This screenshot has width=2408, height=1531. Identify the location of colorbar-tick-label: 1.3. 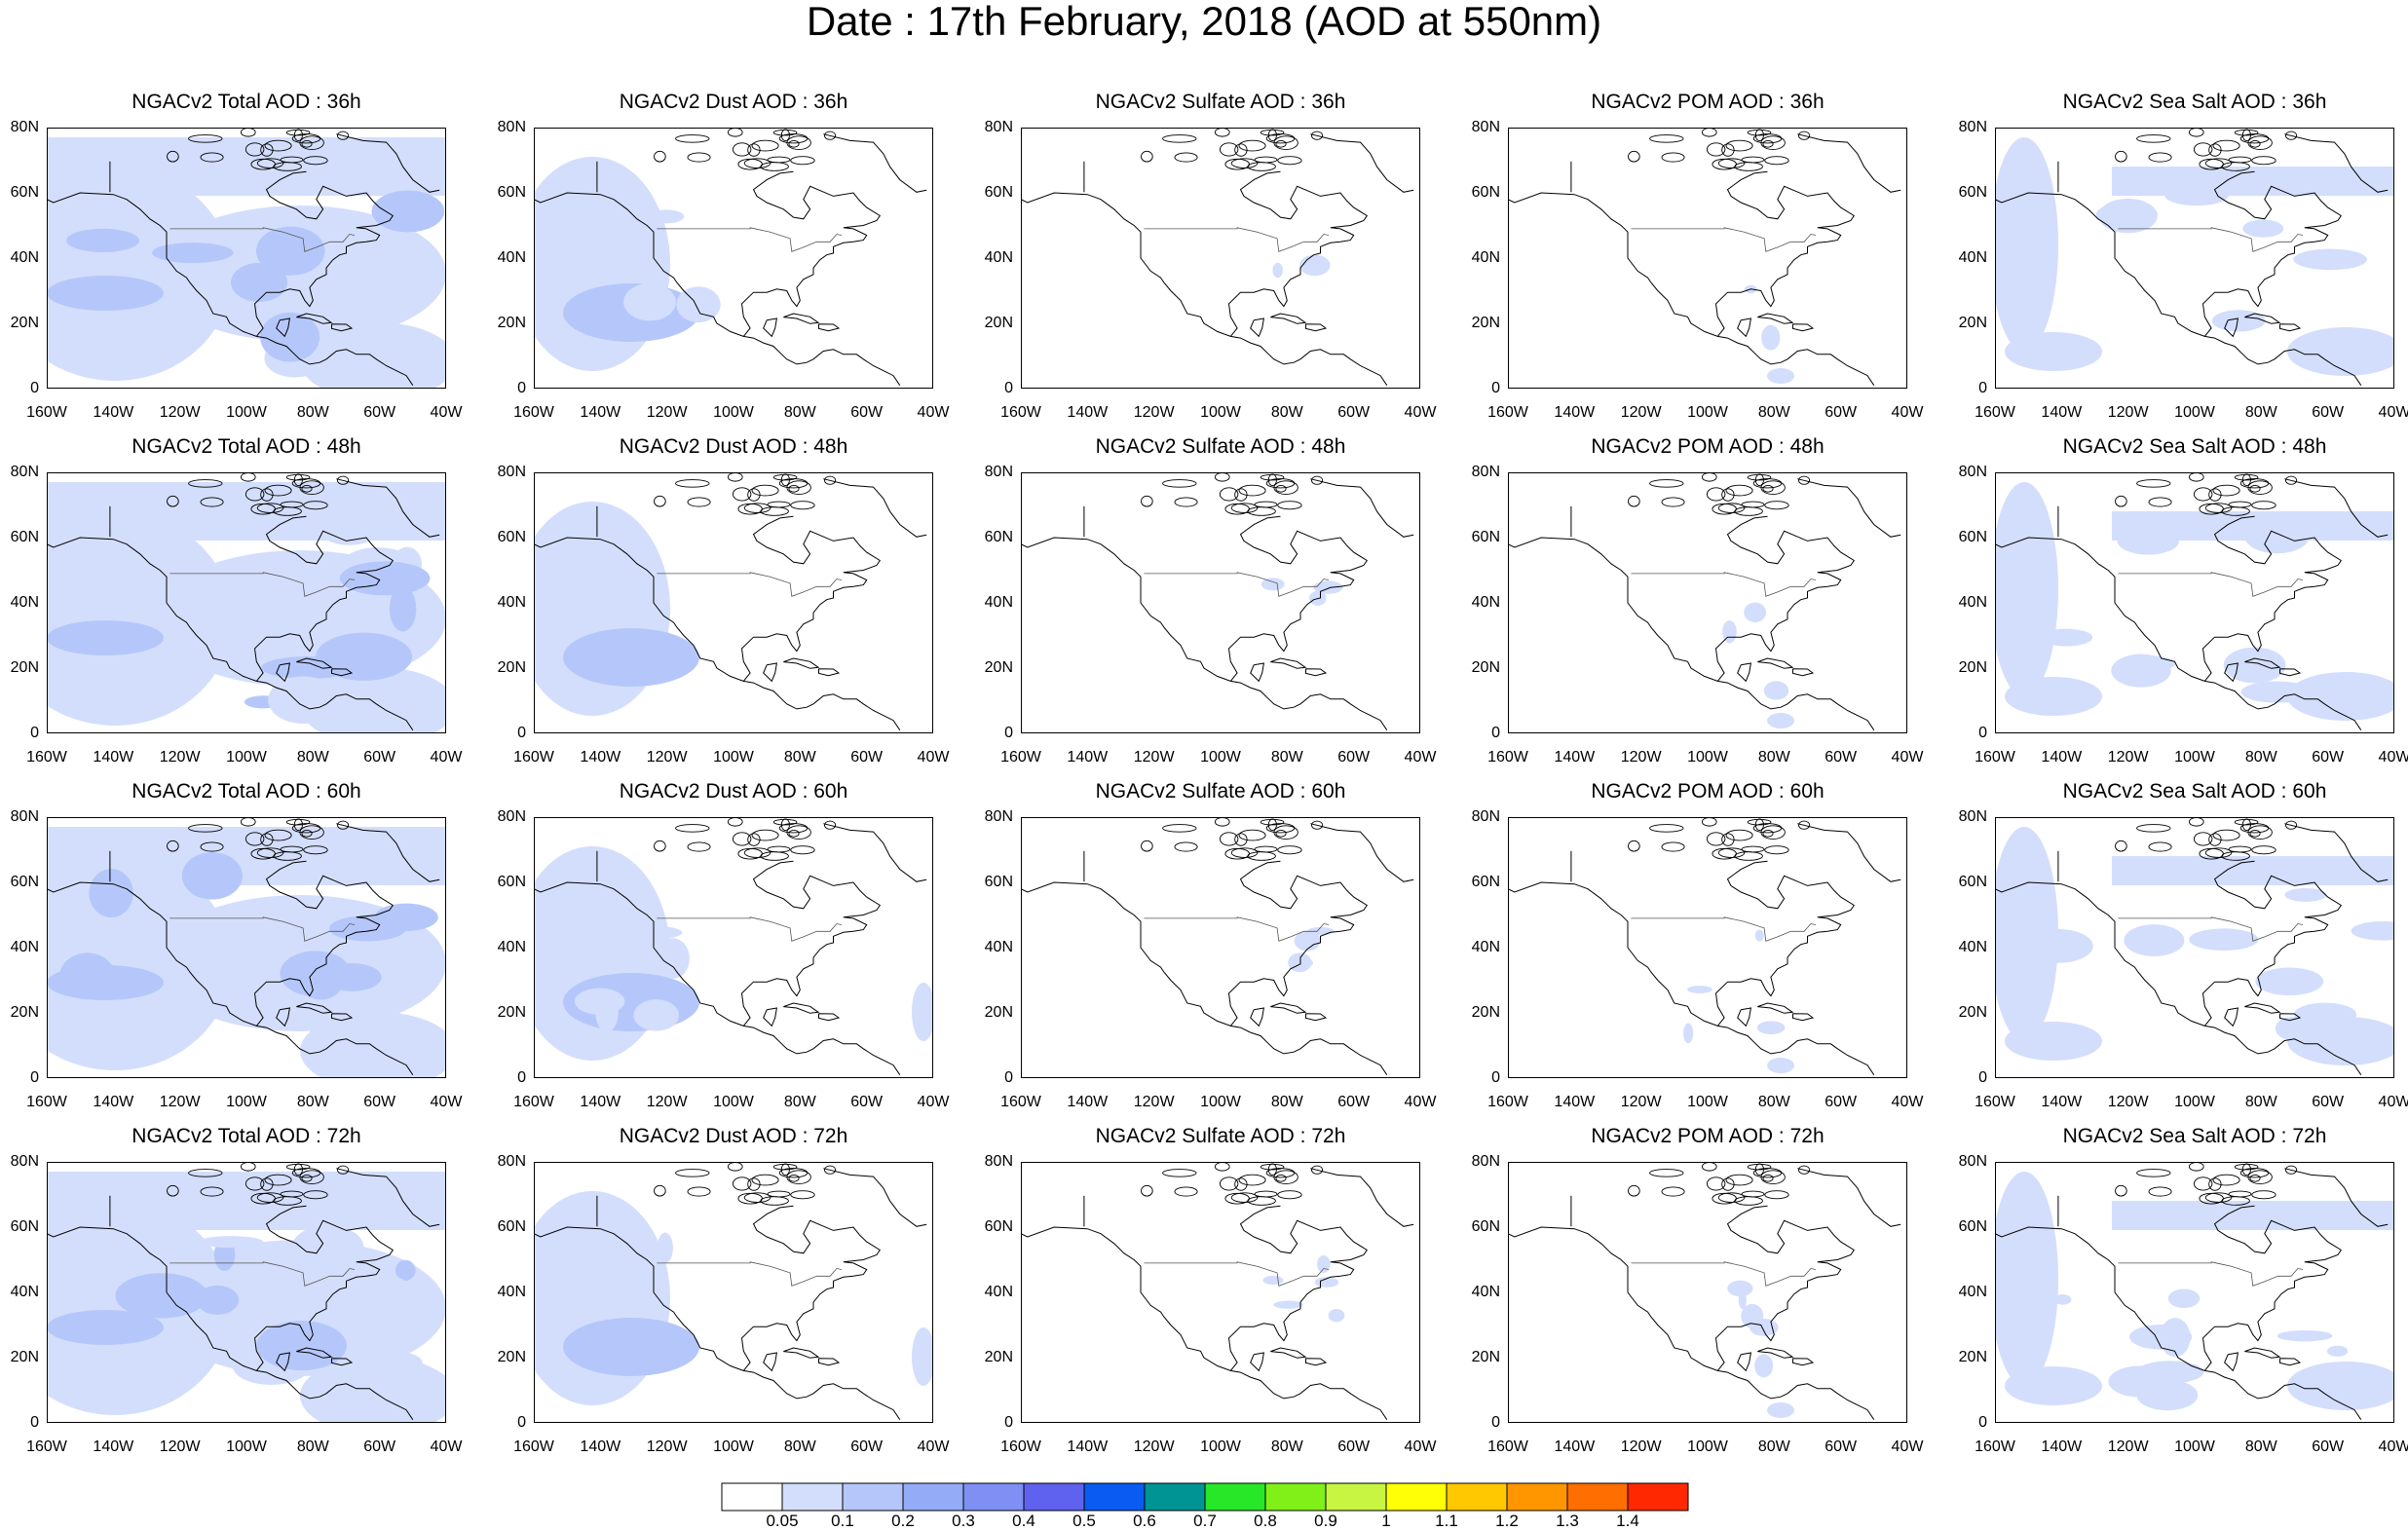
(1567, 1521).